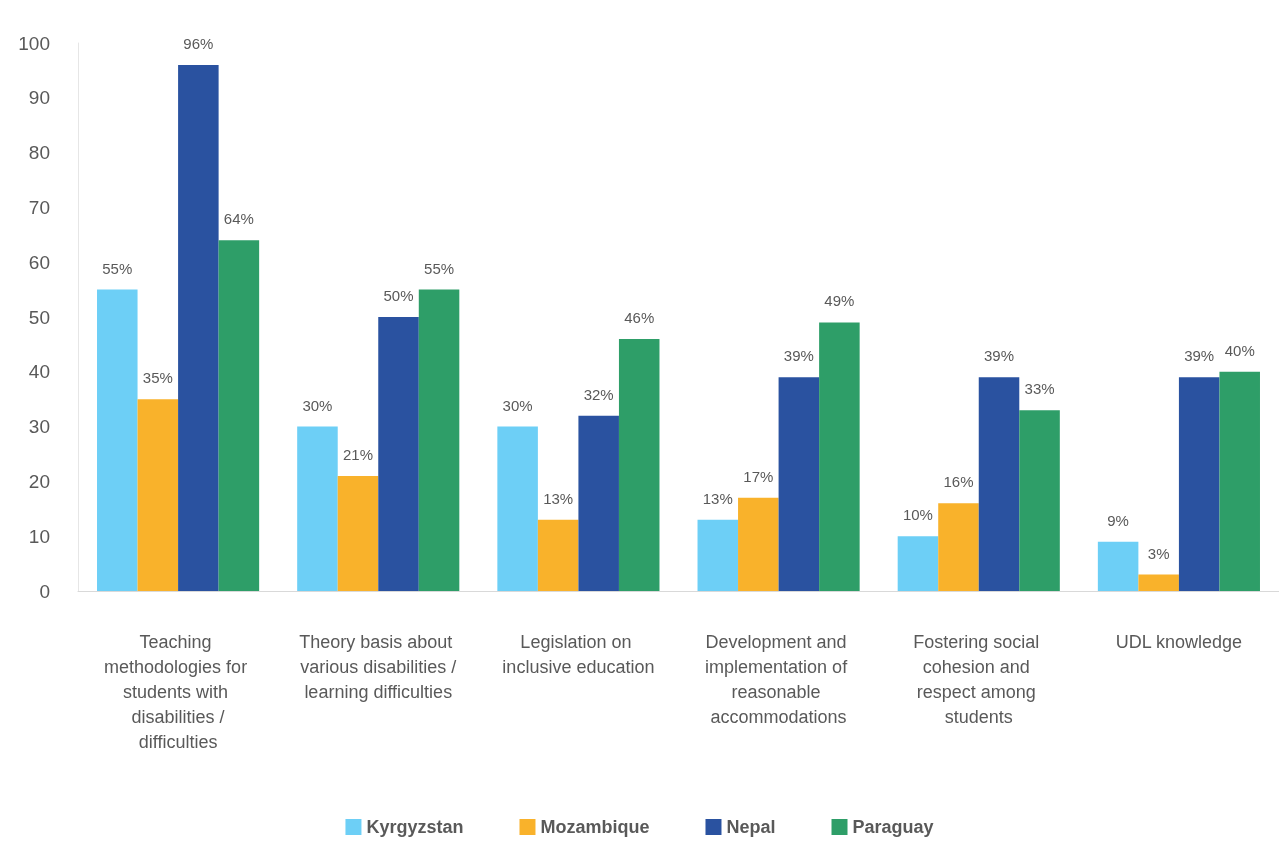 The width and height of the screenshot is (1279, 841). What do you see at coordinates (357, 454) in the screenshot?
I see `data-label: 21%` at bounding box center [357, 454].